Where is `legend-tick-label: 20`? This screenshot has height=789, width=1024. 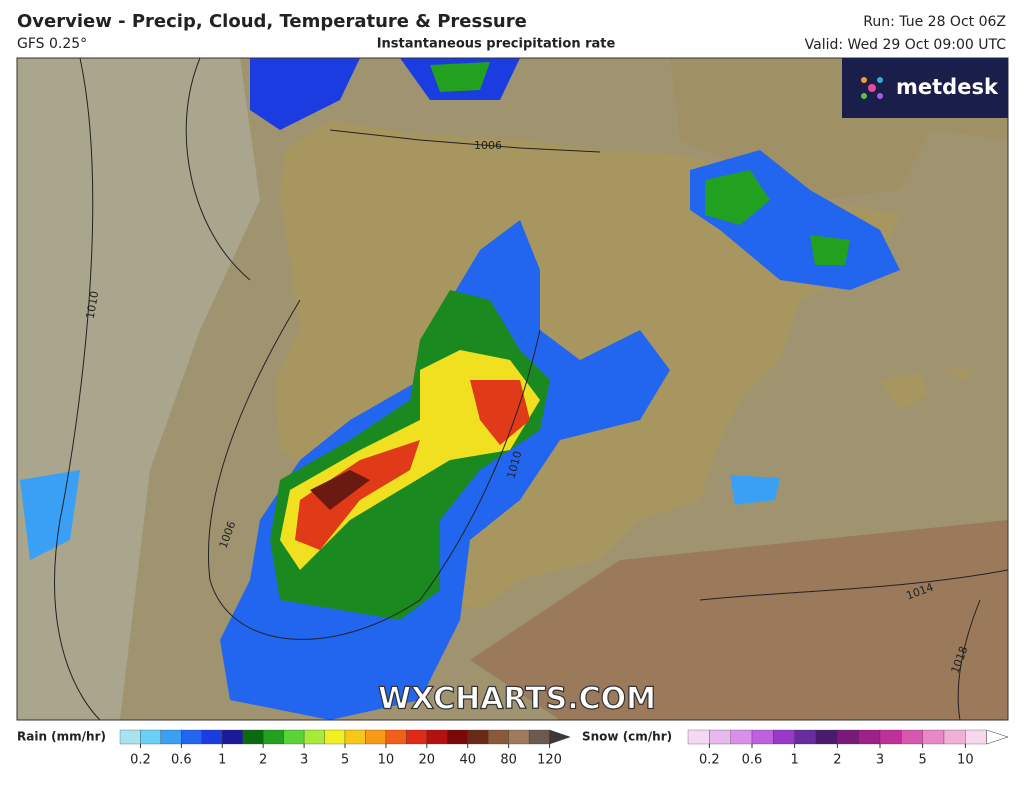
legend-tick-label: 20 is located at coordinates (427, 760).